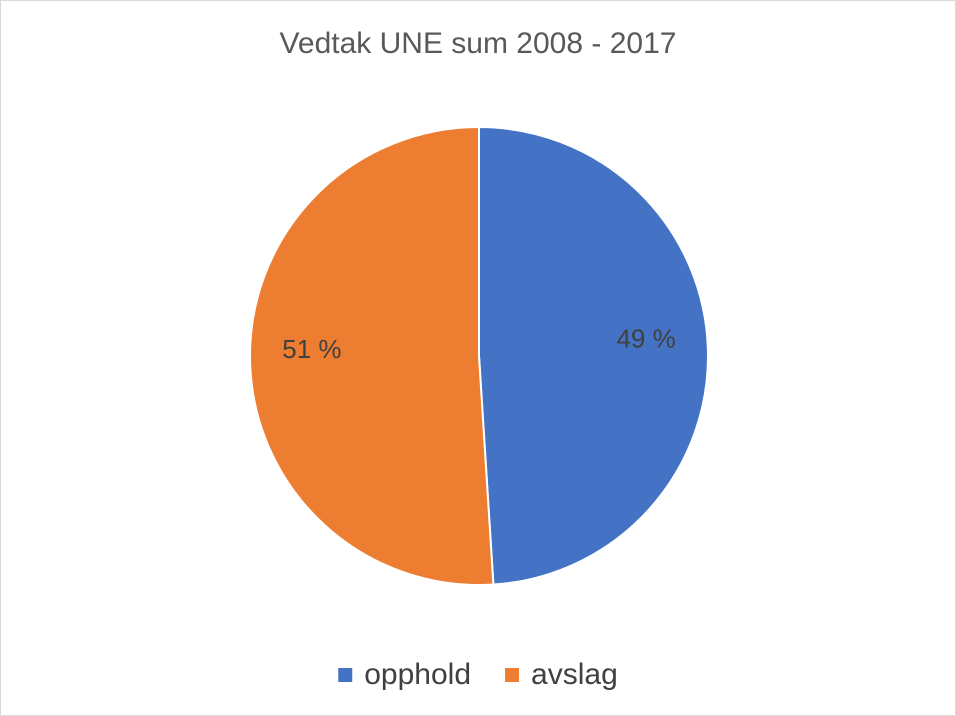  I want to click on legend-label: opphold, so click(417, 674).